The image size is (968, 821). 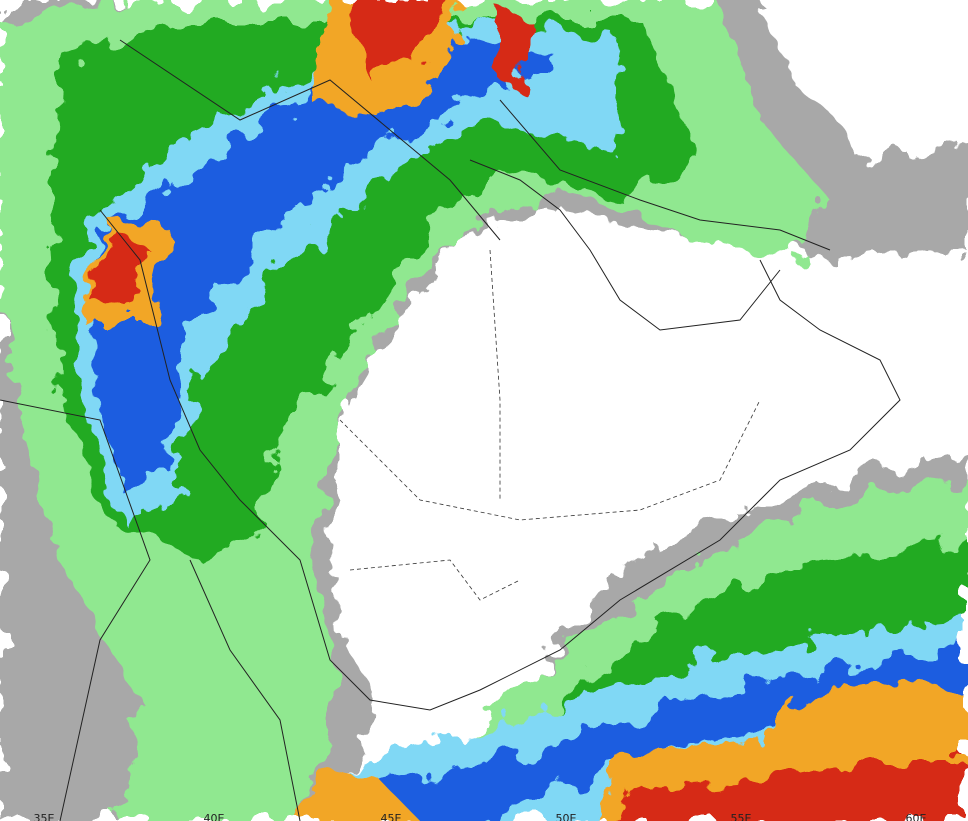 I want to click on blue, so click(x=654, y=735).